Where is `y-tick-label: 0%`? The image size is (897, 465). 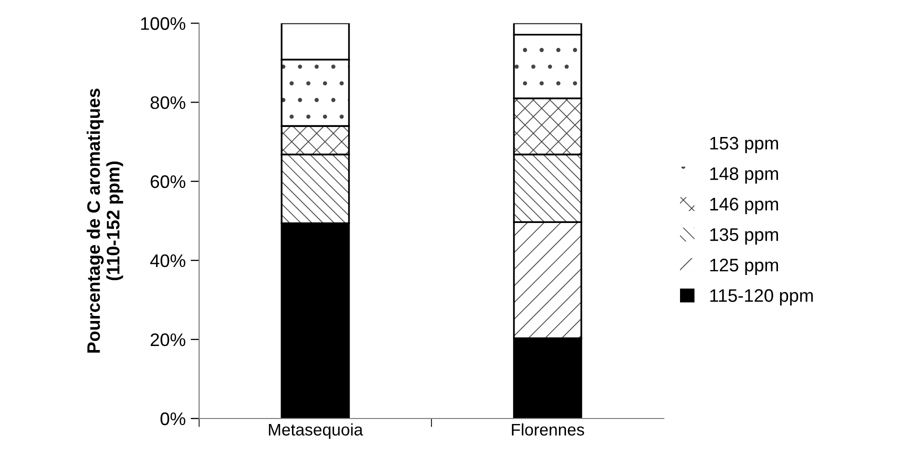 y-tick-label: 0% is located at coordinates (173, 419).